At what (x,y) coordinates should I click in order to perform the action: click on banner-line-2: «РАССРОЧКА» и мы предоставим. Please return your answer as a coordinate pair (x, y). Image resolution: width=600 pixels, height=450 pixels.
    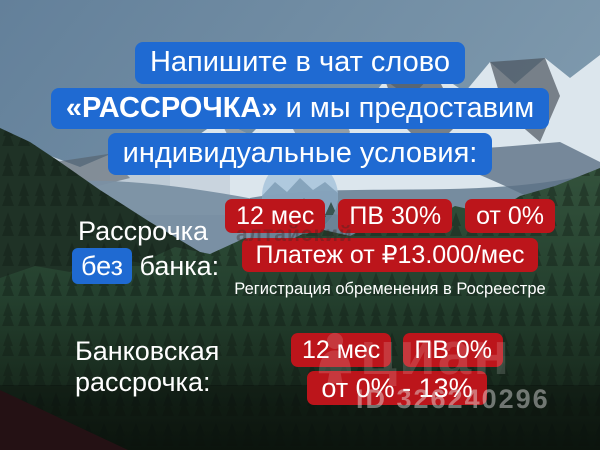
    Looking at the image, I should click on (300, 108).